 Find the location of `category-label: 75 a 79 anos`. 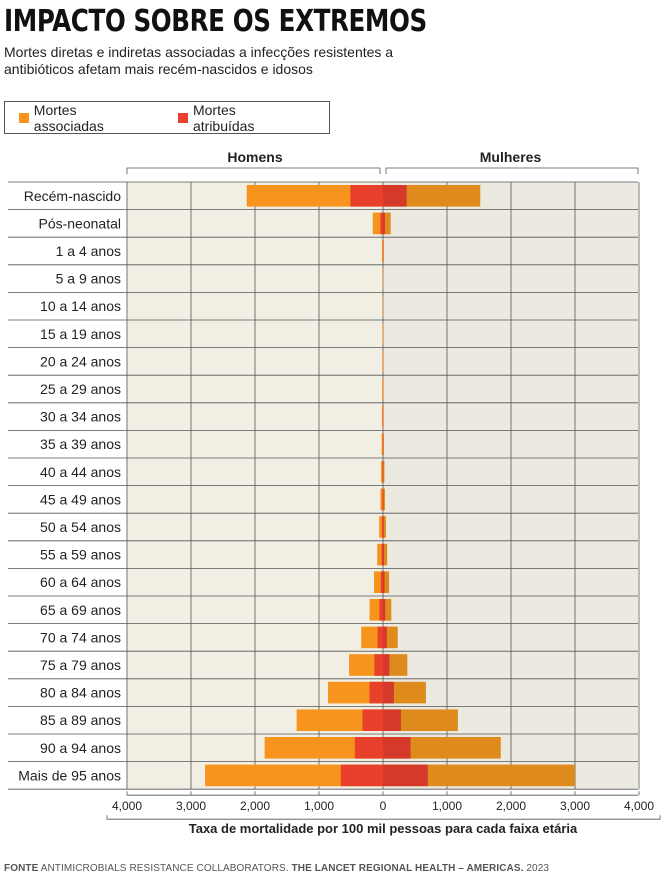

category-label: 75 a 79 anos is located at coordinates (80, 665).